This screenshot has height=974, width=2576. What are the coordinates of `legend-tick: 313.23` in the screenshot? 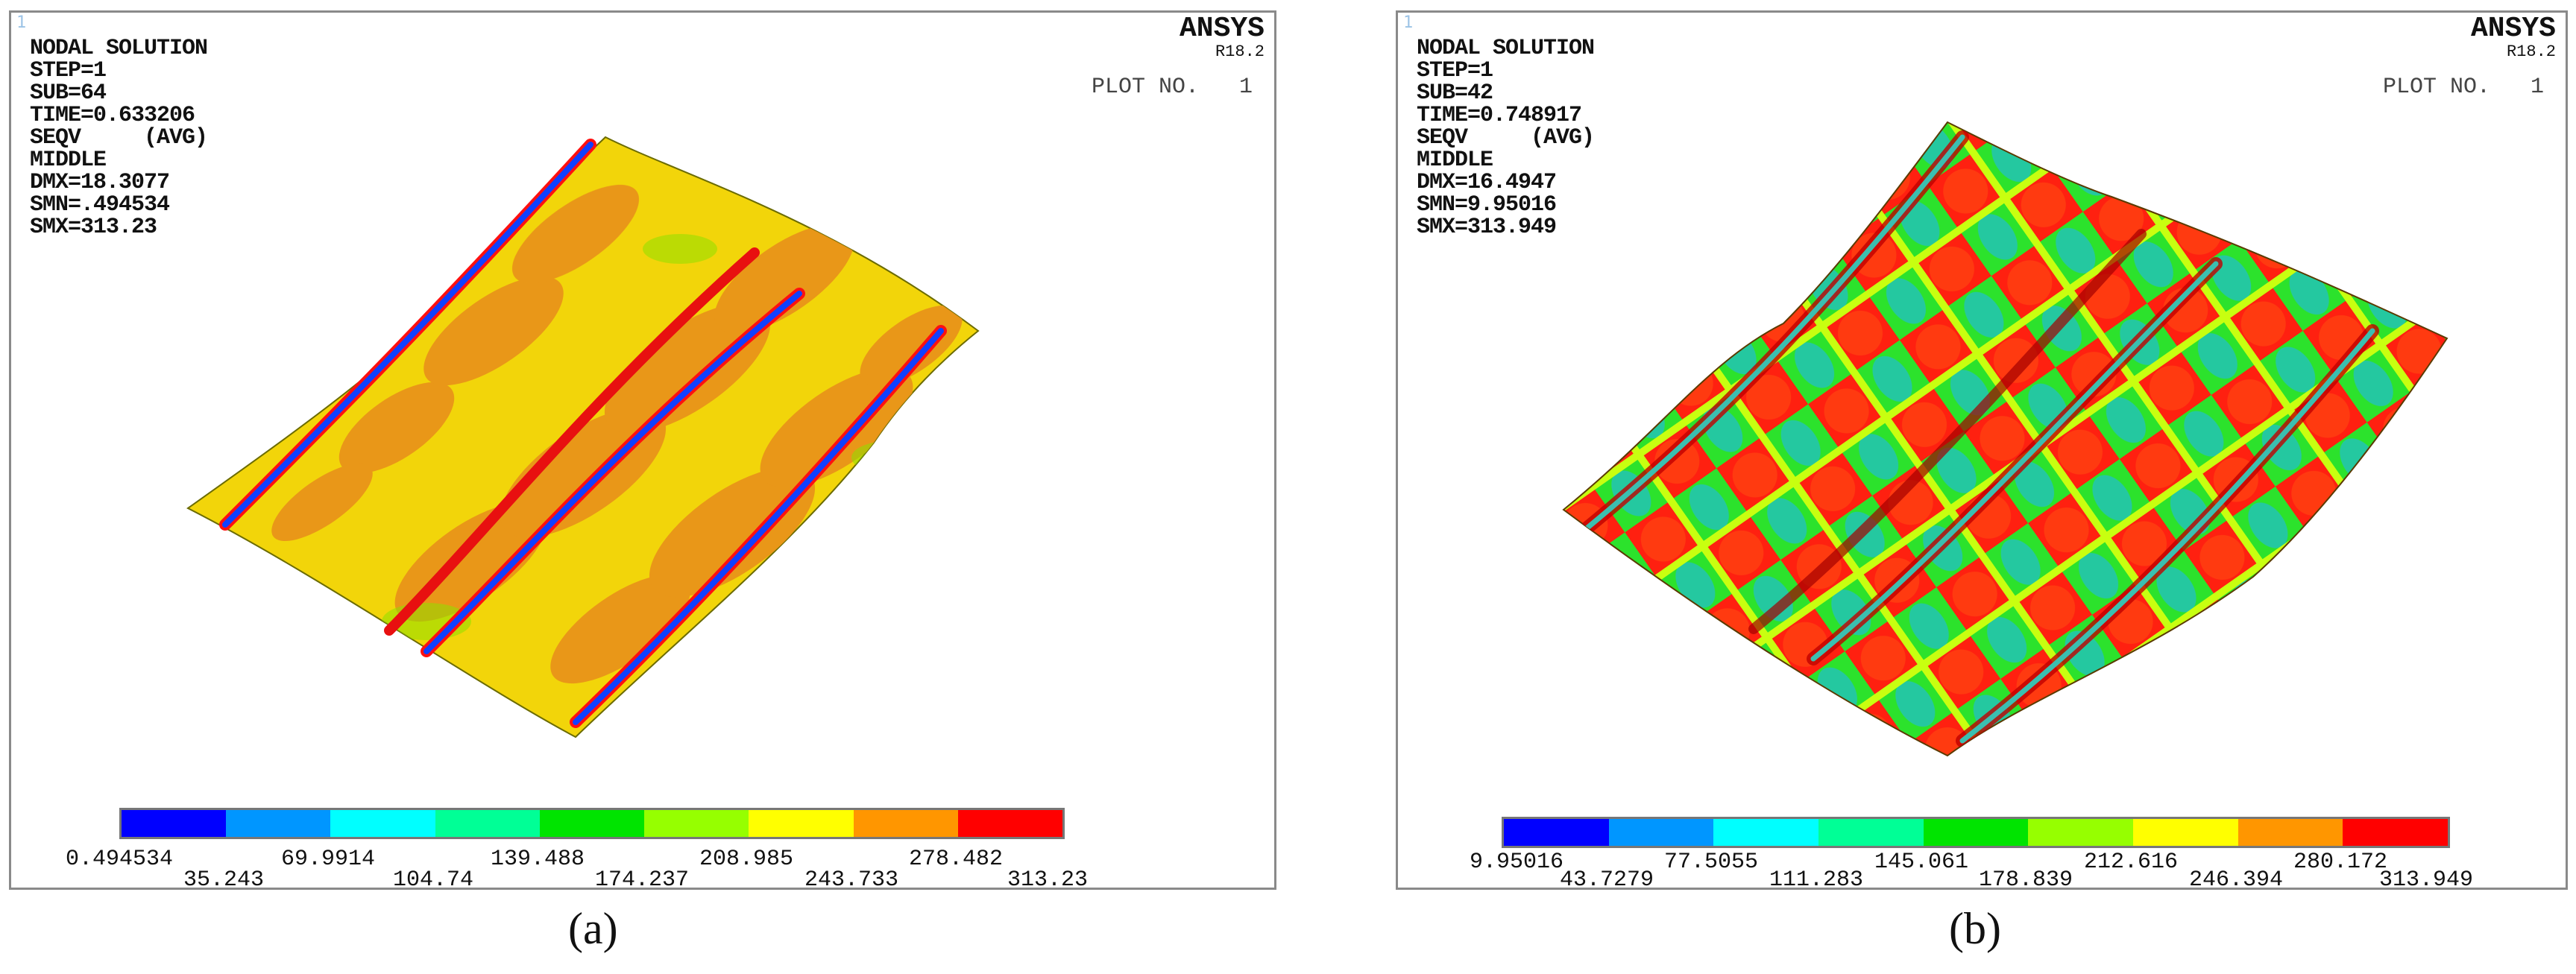 It's located at (1048, 880).